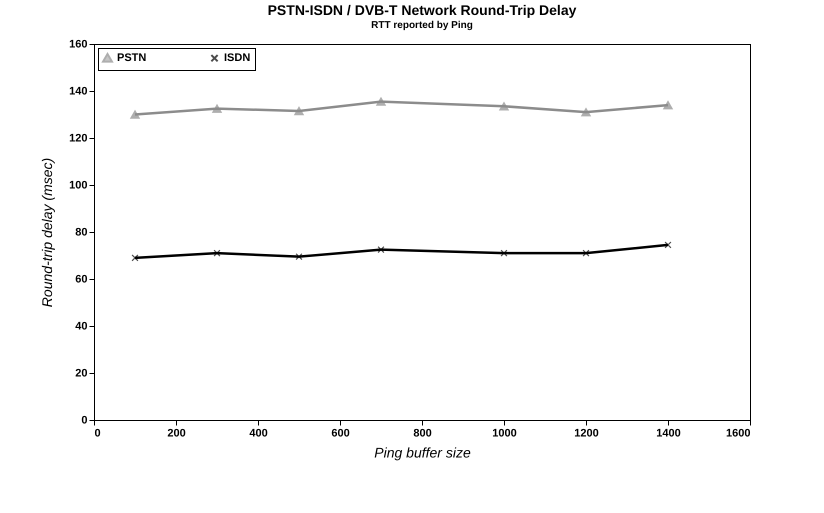 This screenshot has width=824, height=513. Describe the element at coordinates (504, 434) in the screenshot. I see `x-tick-label: 1000` at that location.